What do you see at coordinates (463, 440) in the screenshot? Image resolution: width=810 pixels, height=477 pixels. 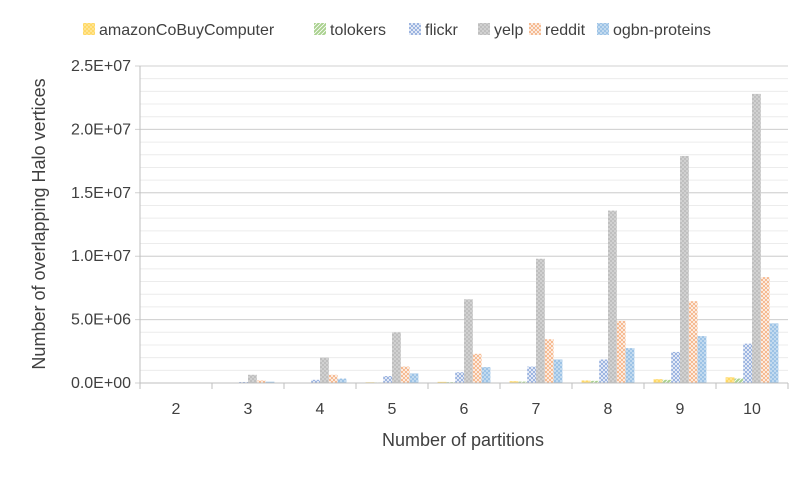 I see `x-axis-title: Number of partitions` at bounding box center [463, 440].